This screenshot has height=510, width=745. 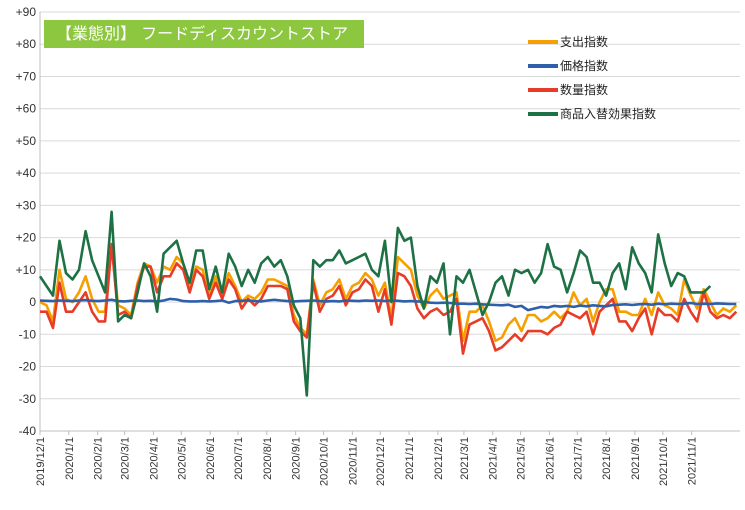 What do you see at coordinates (182, 458) in the screenshot?
I see `x-tick-label: 2020/5/1` at bounding box center [182, 458].